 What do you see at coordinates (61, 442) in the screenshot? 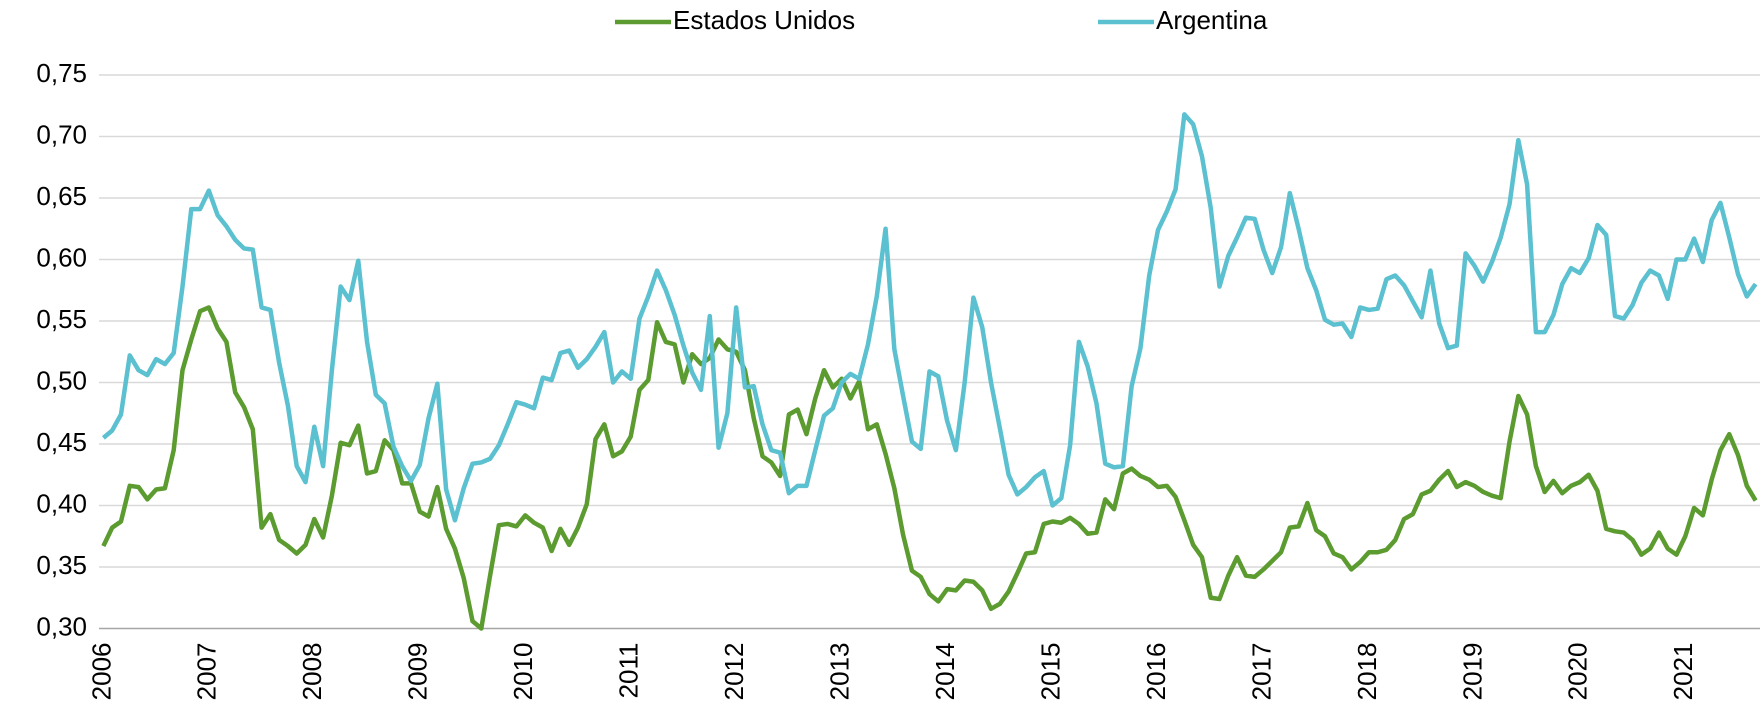
I see `y-tick-label: 0,45` at bounding box center [61, 442].